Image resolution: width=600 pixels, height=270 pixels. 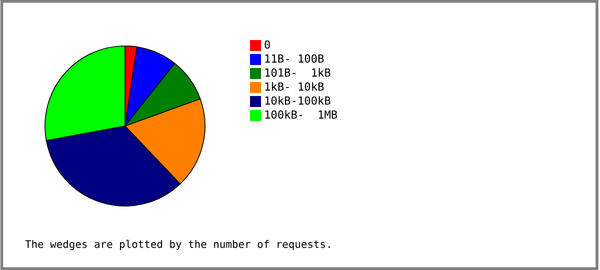 What do you see at coordinates (294, 86) in the screenshot?
I see `legend-label: 1kB- 10kB` at bounding box center [294, 86].